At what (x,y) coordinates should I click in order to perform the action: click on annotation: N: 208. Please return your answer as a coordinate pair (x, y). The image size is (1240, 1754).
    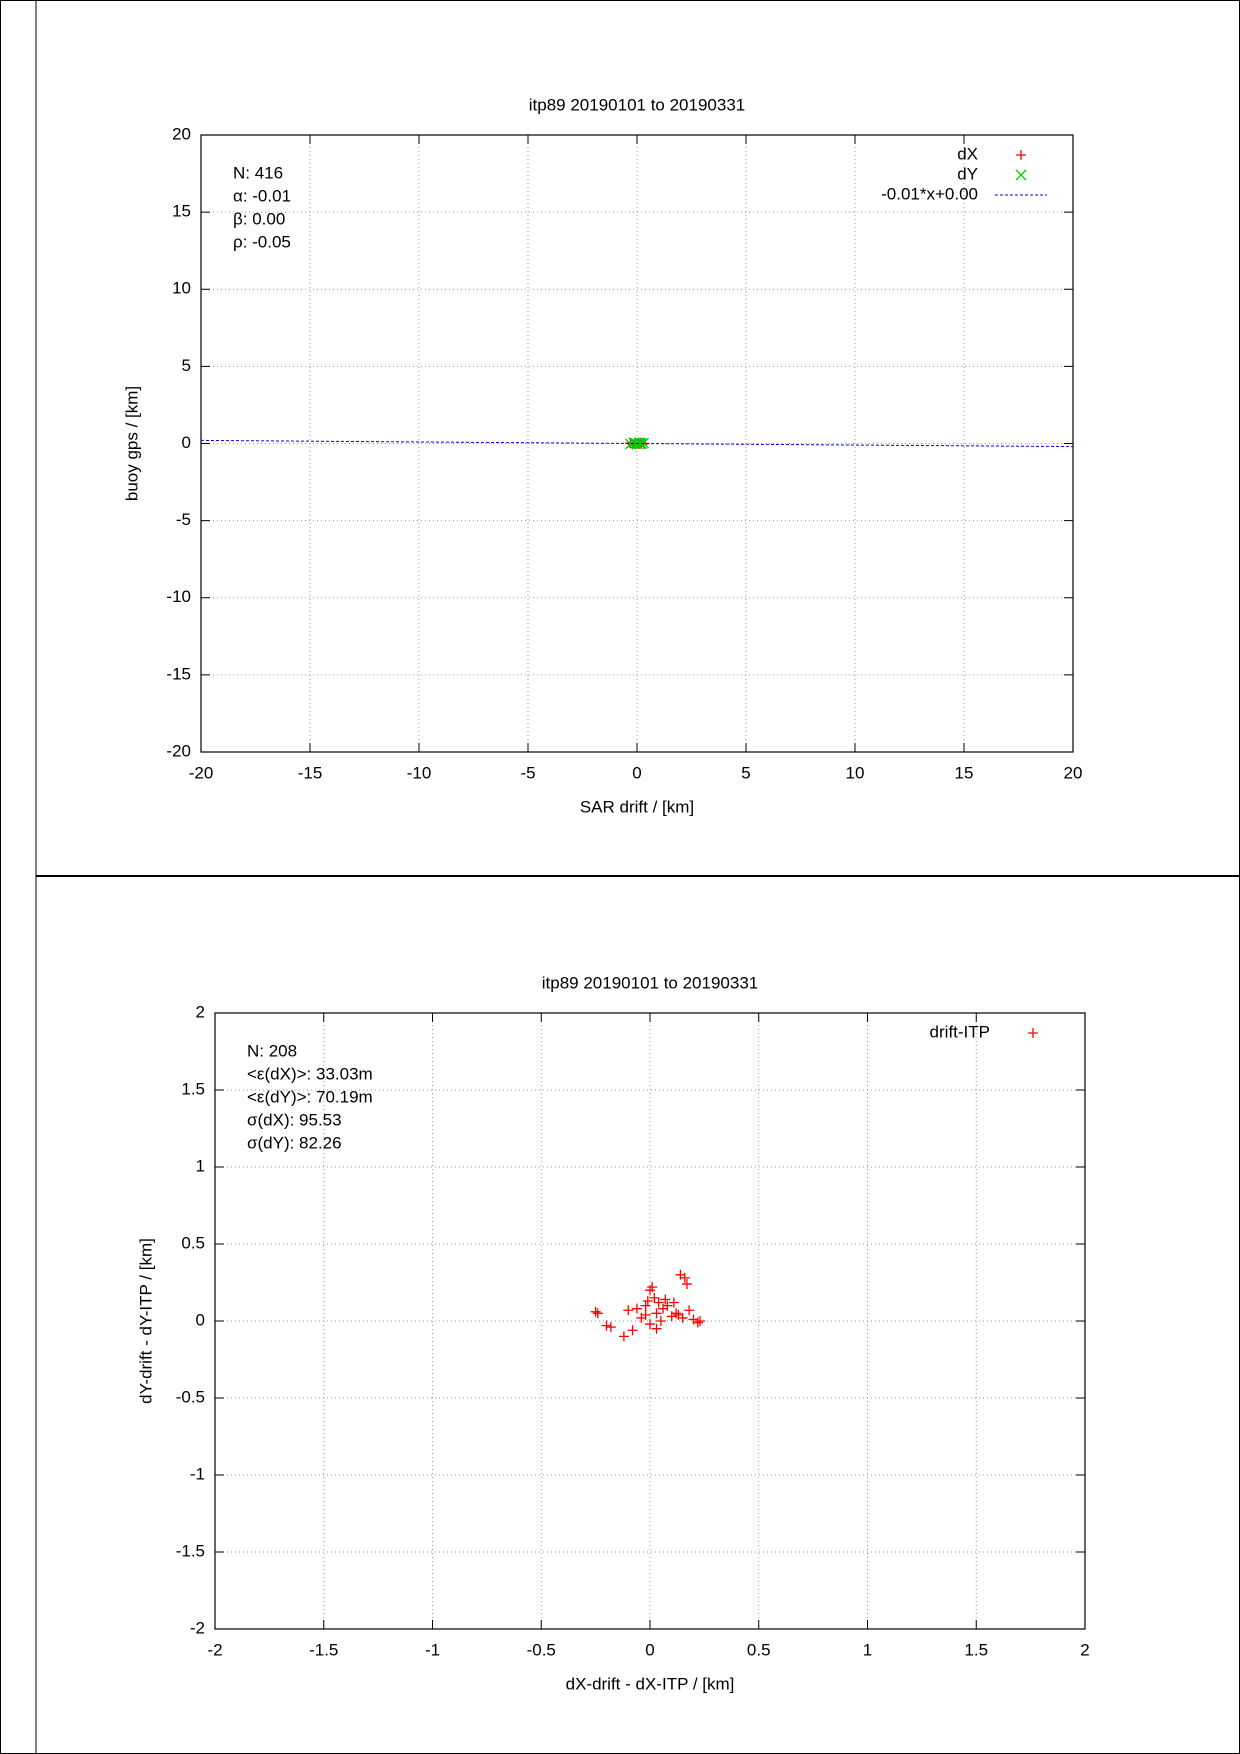
    Looking at the image, I should click on (272, 1050).